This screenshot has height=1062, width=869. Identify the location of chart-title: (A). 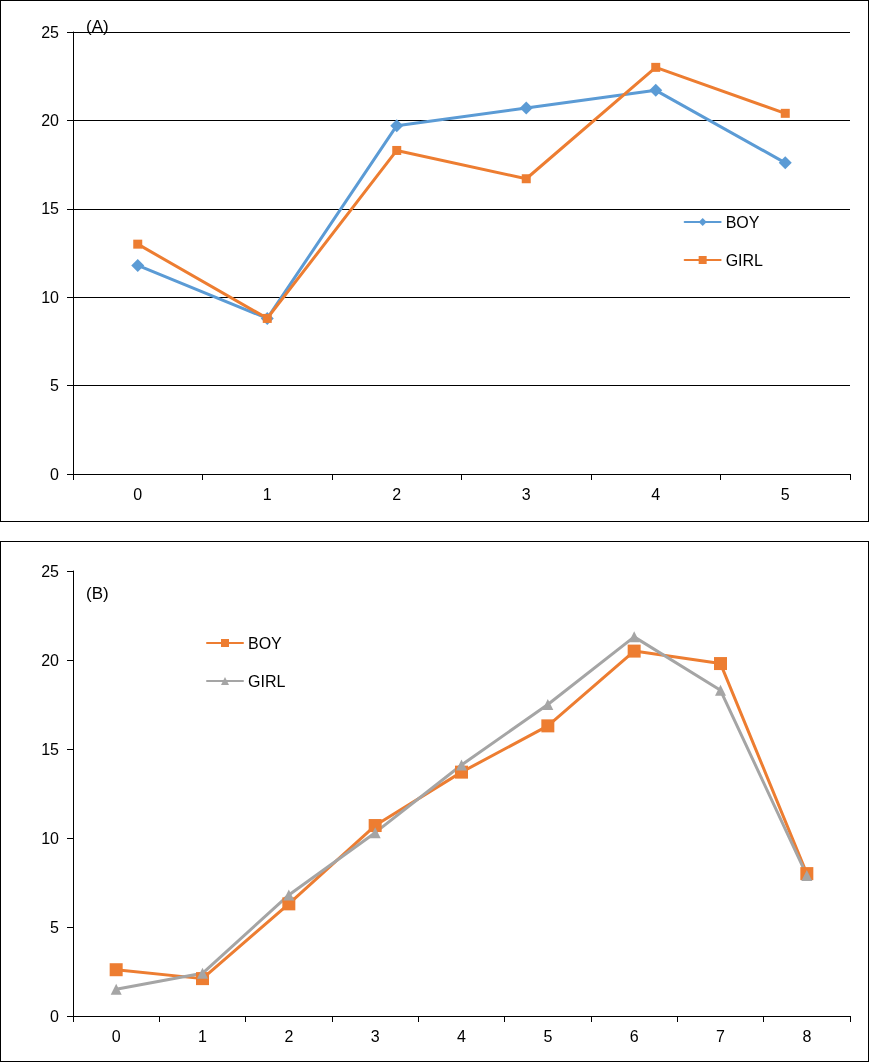
(97, 26).